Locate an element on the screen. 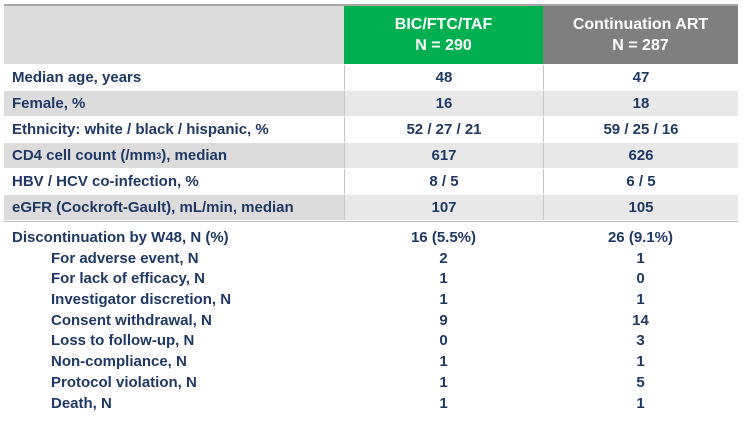 The height and width of the screenshot is (426, 743). arm2-title: Continuation ART is located at coordinates (640, 24).